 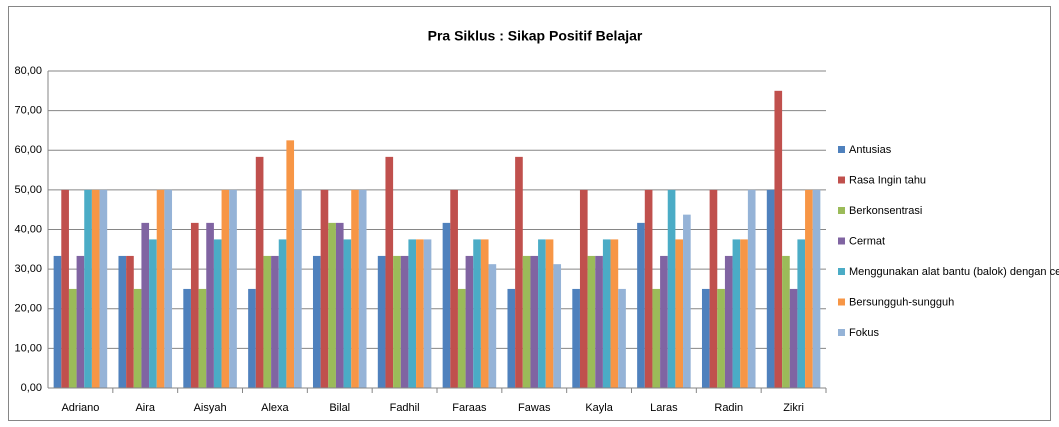 What do you see at coordinates (728, 408) in the screenshot?
I see `x-tick-label: Radin` at bounding box center [728, 408].